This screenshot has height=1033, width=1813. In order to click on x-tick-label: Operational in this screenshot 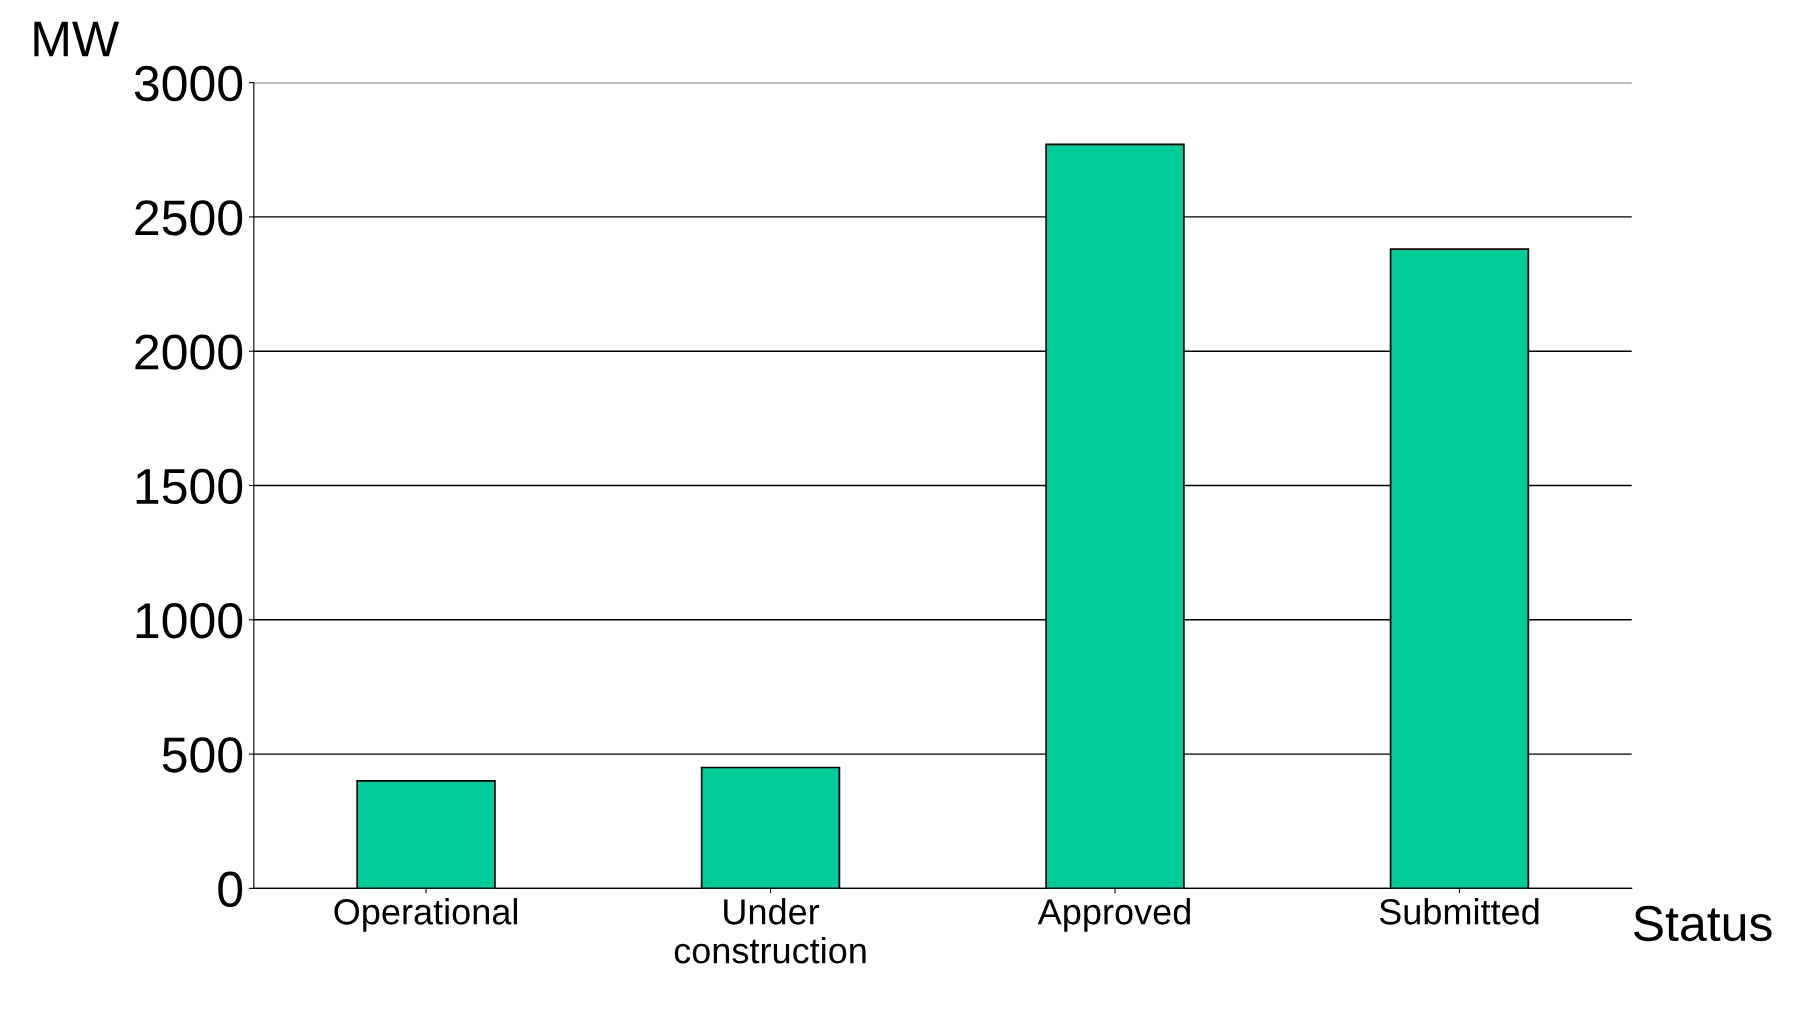, I will do `click(425, 915)`.